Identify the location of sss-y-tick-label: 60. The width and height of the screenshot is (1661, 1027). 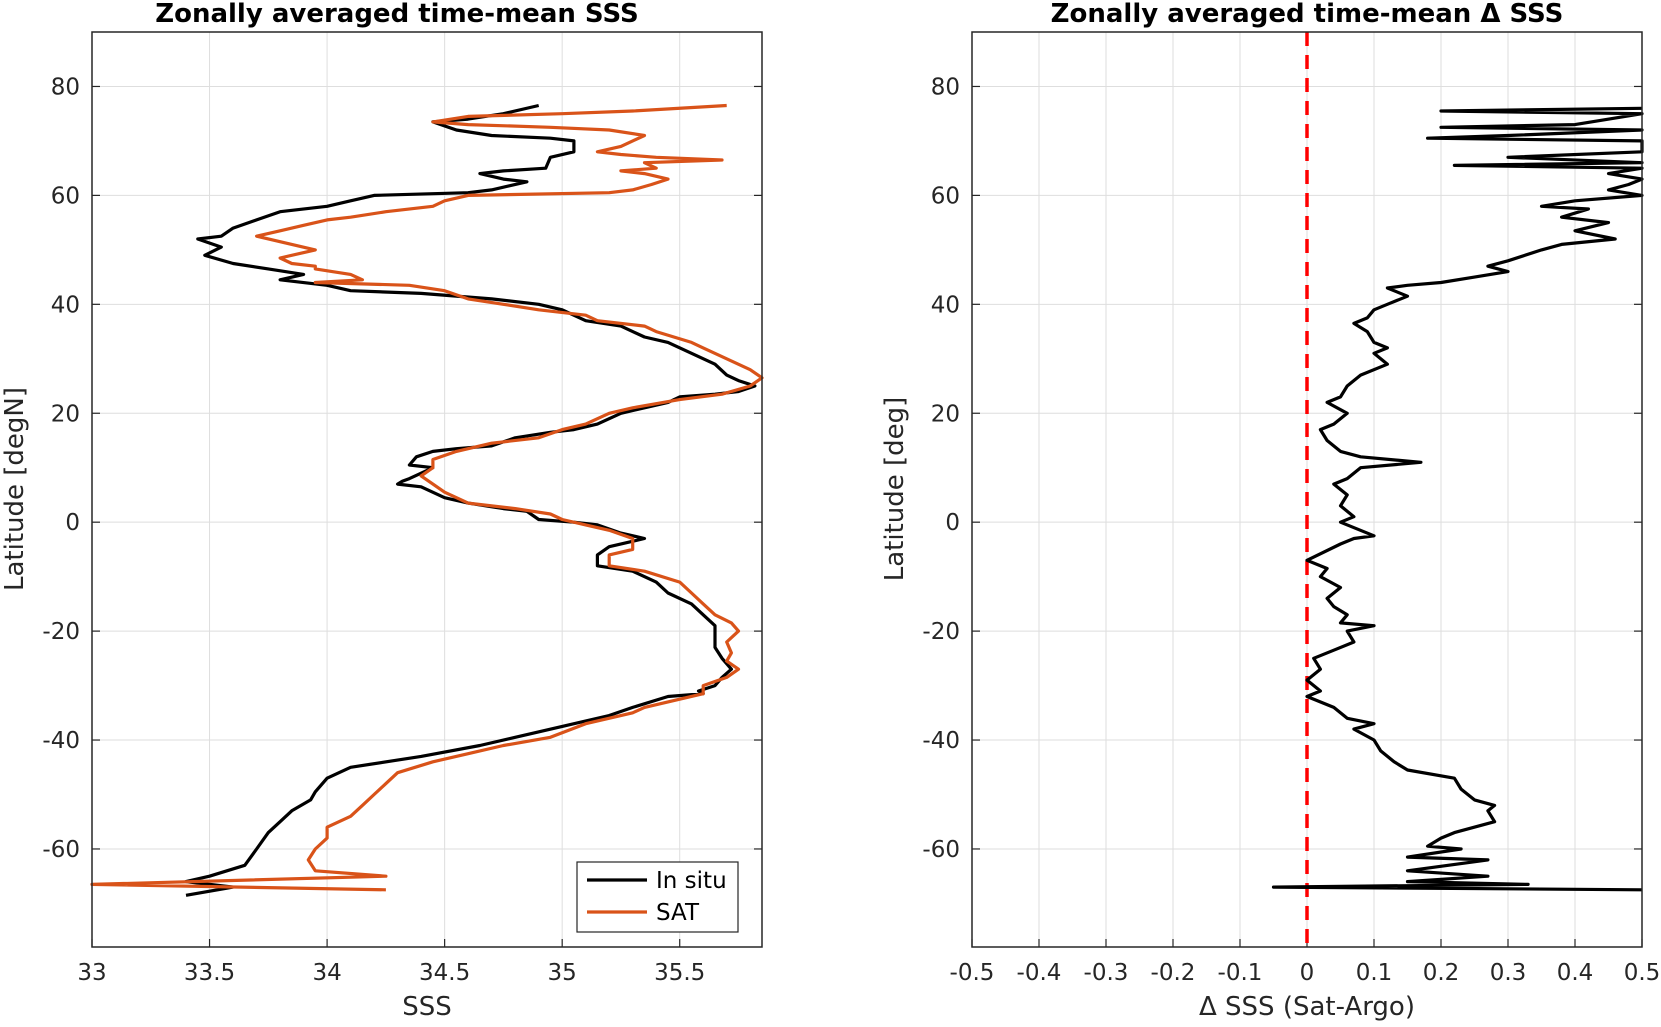
(65, 196).